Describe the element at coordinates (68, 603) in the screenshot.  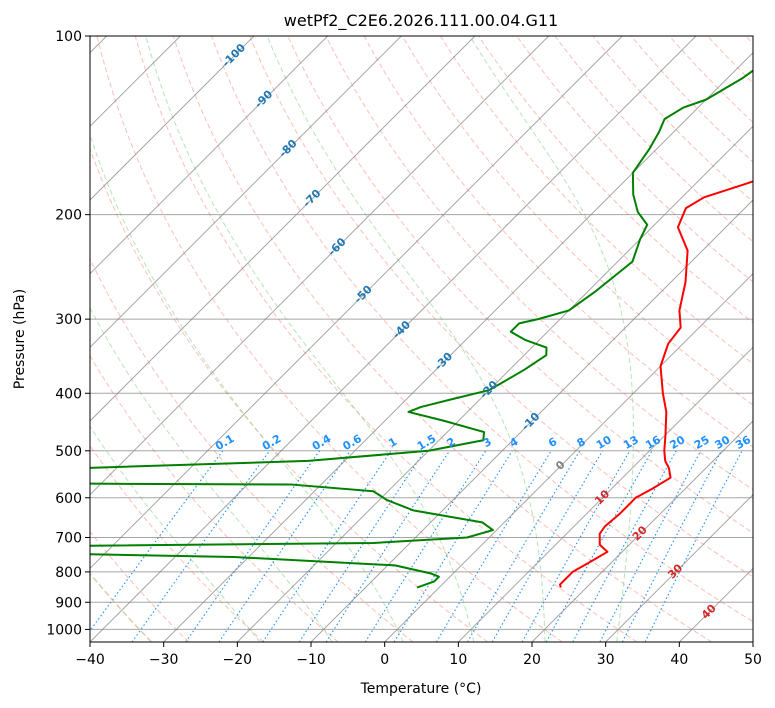
I see `y-tick-label: 900` at that location.